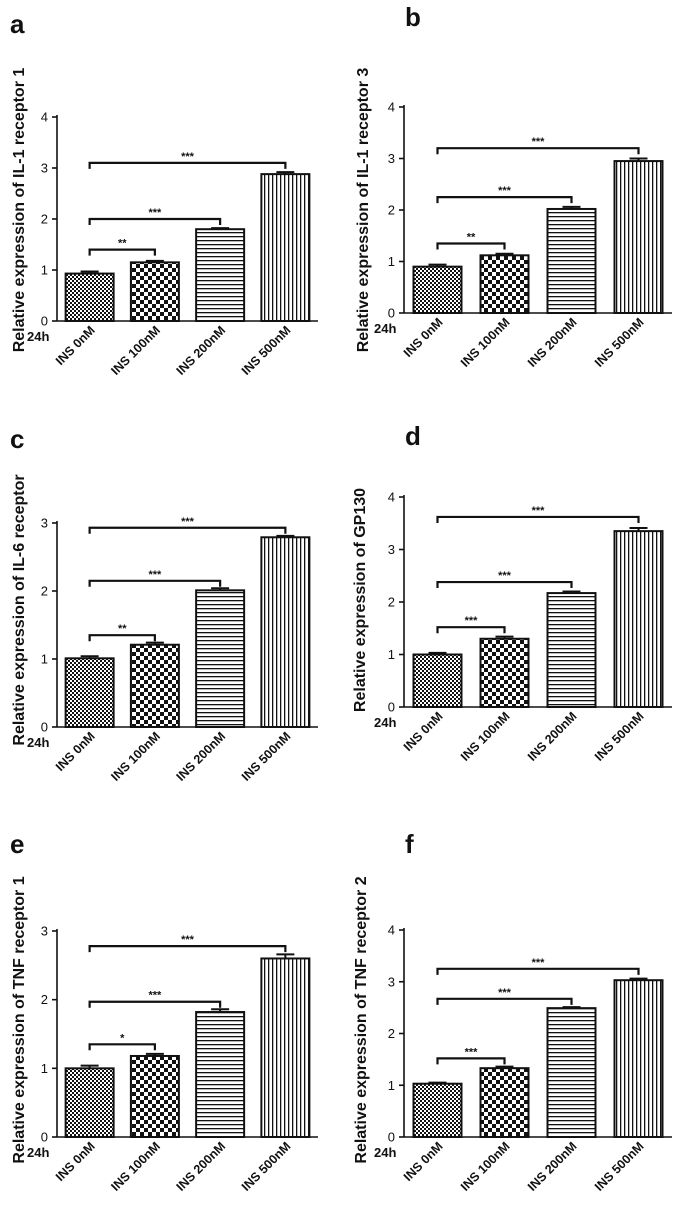 The height and width of the screenshot is (1214, 685). What do you see at coordinates (17, 439) in the screenshot?
I see `panel-letter: c` at bounding box center [17, 439].